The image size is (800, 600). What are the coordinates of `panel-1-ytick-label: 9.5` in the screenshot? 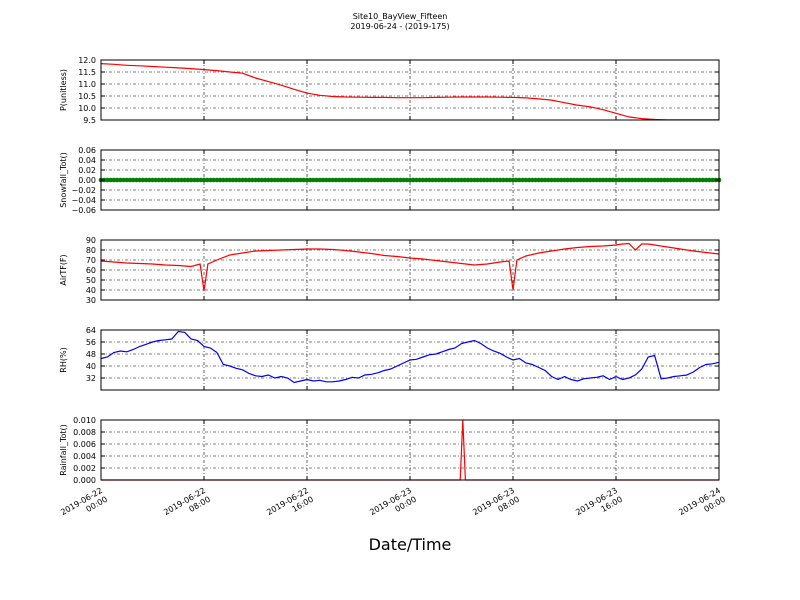 It's located at (89, 120).